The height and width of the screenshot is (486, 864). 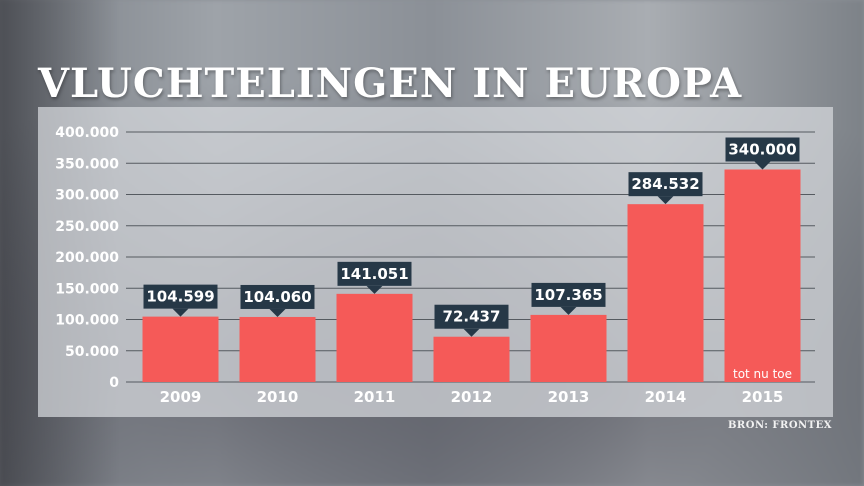 What do you see at coordinates (666, 397) in the screenshot?
I see `x-tick-label: 2014` at bounding box center [666, 397].